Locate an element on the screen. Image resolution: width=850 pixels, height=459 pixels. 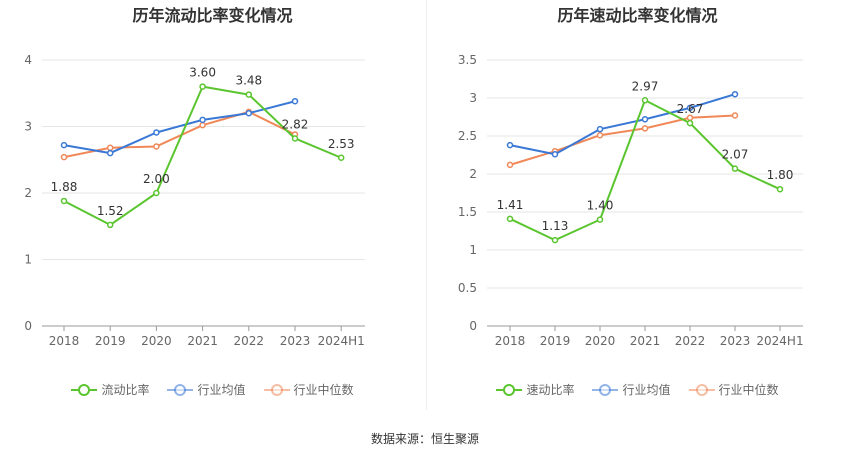
y-tick-label: 1.5 is located at coordinates (467, 212).